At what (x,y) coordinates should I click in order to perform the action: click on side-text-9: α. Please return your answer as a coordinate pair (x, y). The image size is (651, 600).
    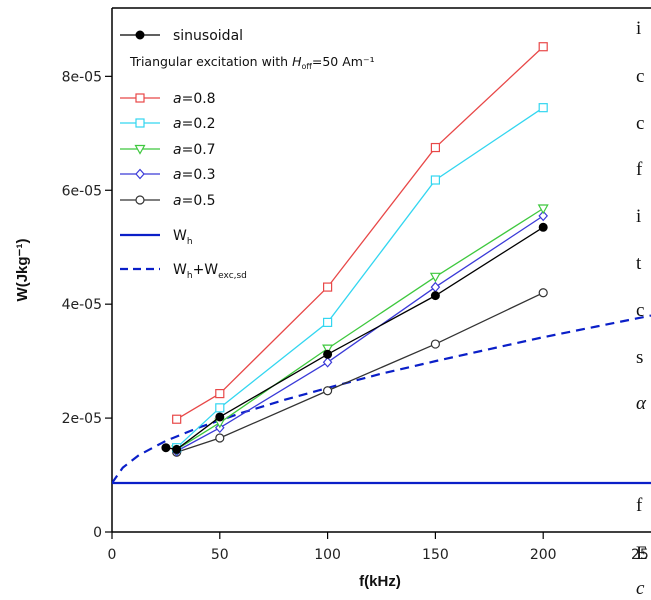
    Looking at the image, I should click on (641, 403).